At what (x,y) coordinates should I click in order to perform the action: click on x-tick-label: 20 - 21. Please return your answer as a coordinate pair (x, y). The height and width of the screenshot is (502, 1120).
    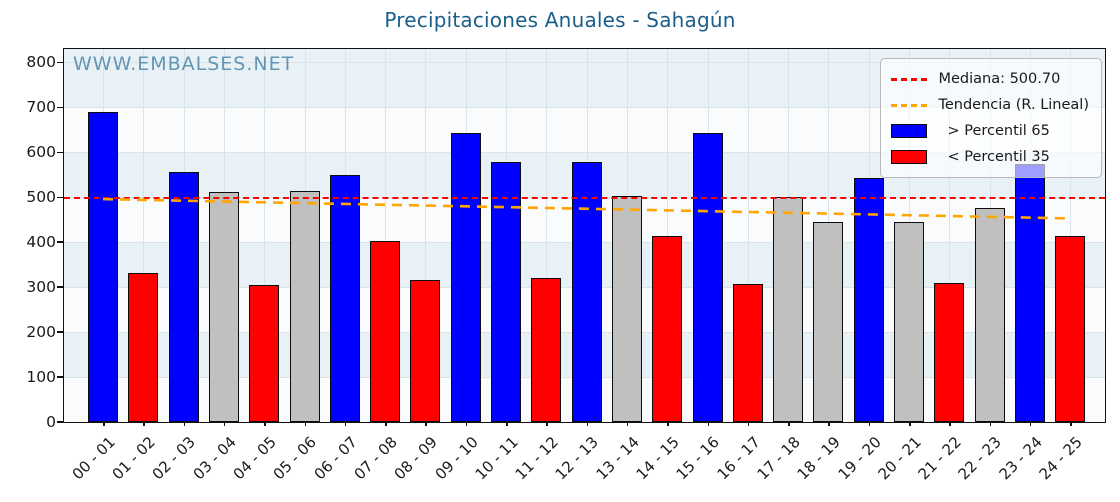
    Looking at the image, I should click on (899, 458).